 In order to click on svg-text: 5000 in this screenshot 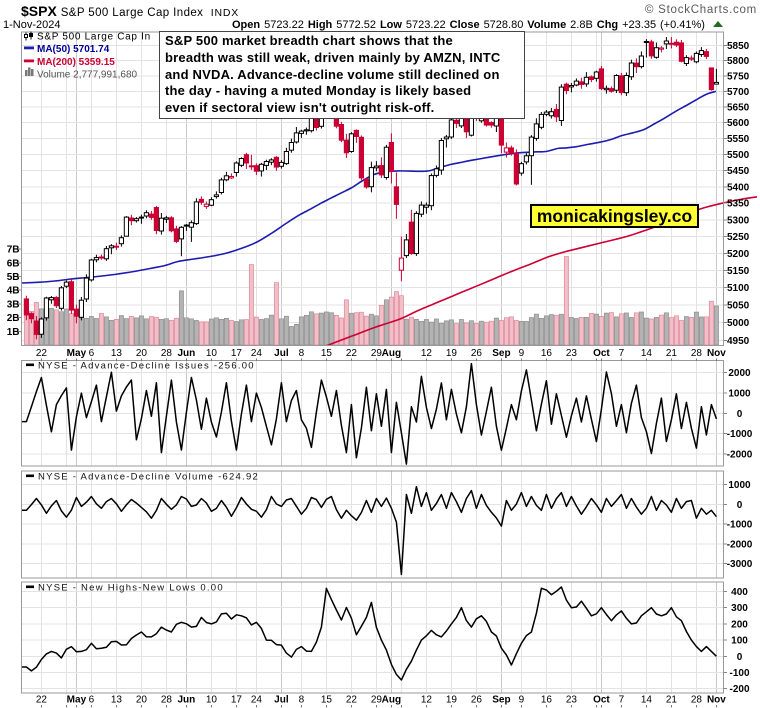, I will do `click(738, 323)`.